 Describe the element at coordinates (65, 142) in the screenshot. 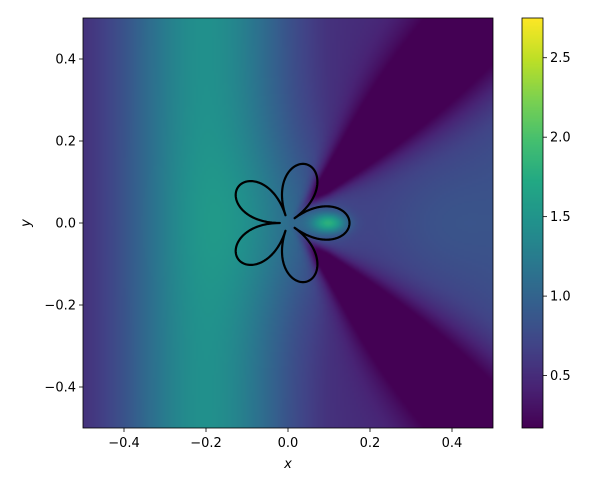

I see `y-tick-label: 0.2` at that location.